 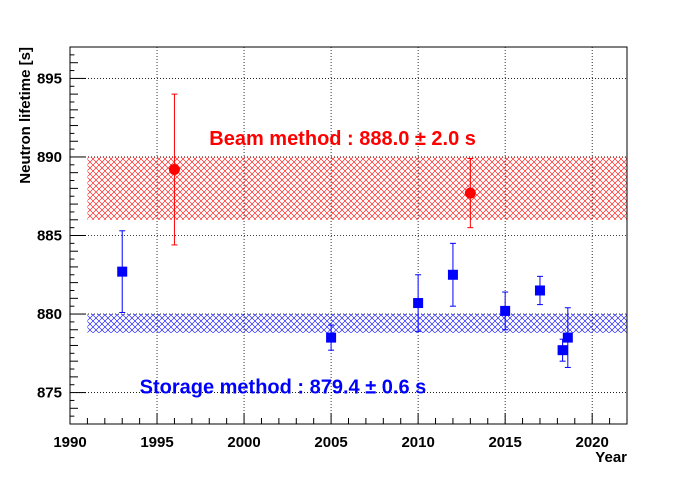 What do you see at coordinates (243, 442) in the screenshot?
I see `x-tick-label: 2000` at bounding box center [243, 442].